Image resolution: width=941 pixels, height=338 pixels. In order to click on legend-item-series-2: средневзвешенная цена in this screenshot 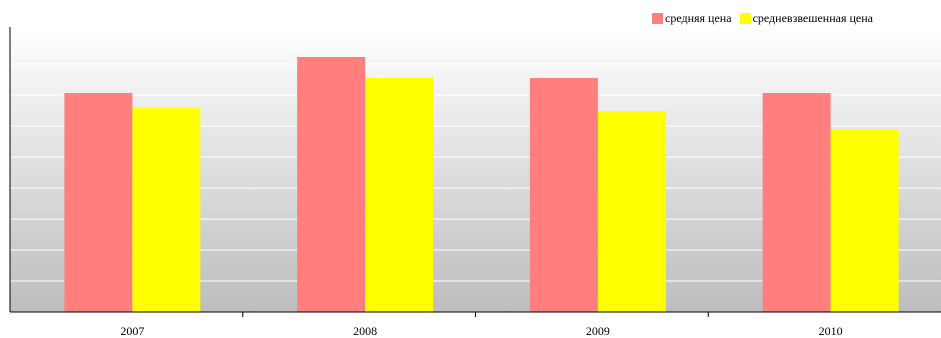, I will do `click(806, 18)`.